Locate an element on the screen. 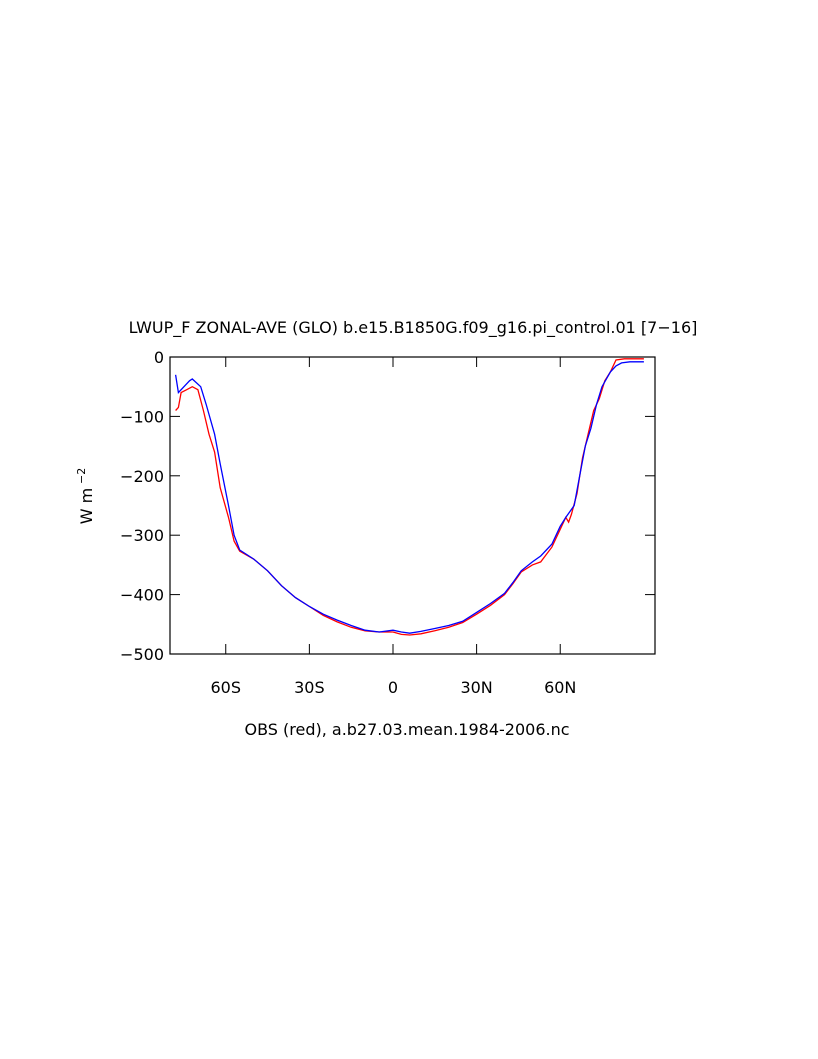  x-tick-label: 30N is located at coordinates (476, 687).